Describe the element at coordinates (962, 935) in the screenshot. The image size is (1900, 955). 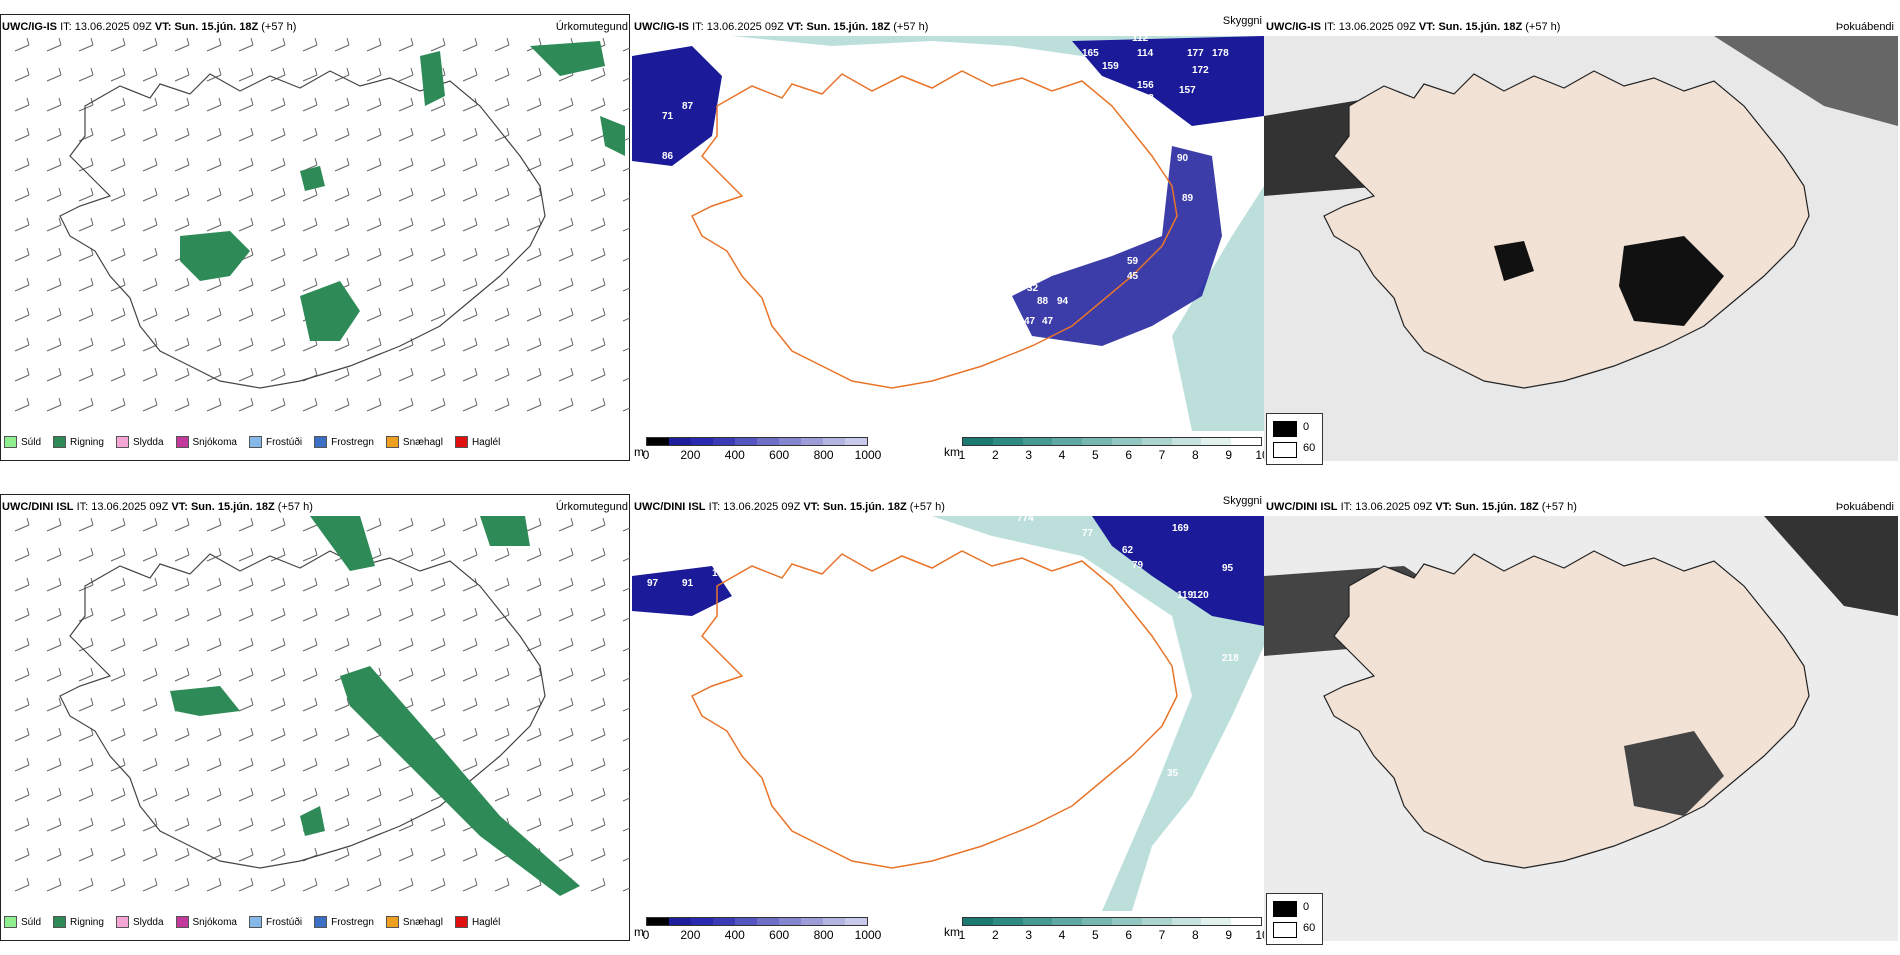
I see `colorbar-tick: 1` at that location.